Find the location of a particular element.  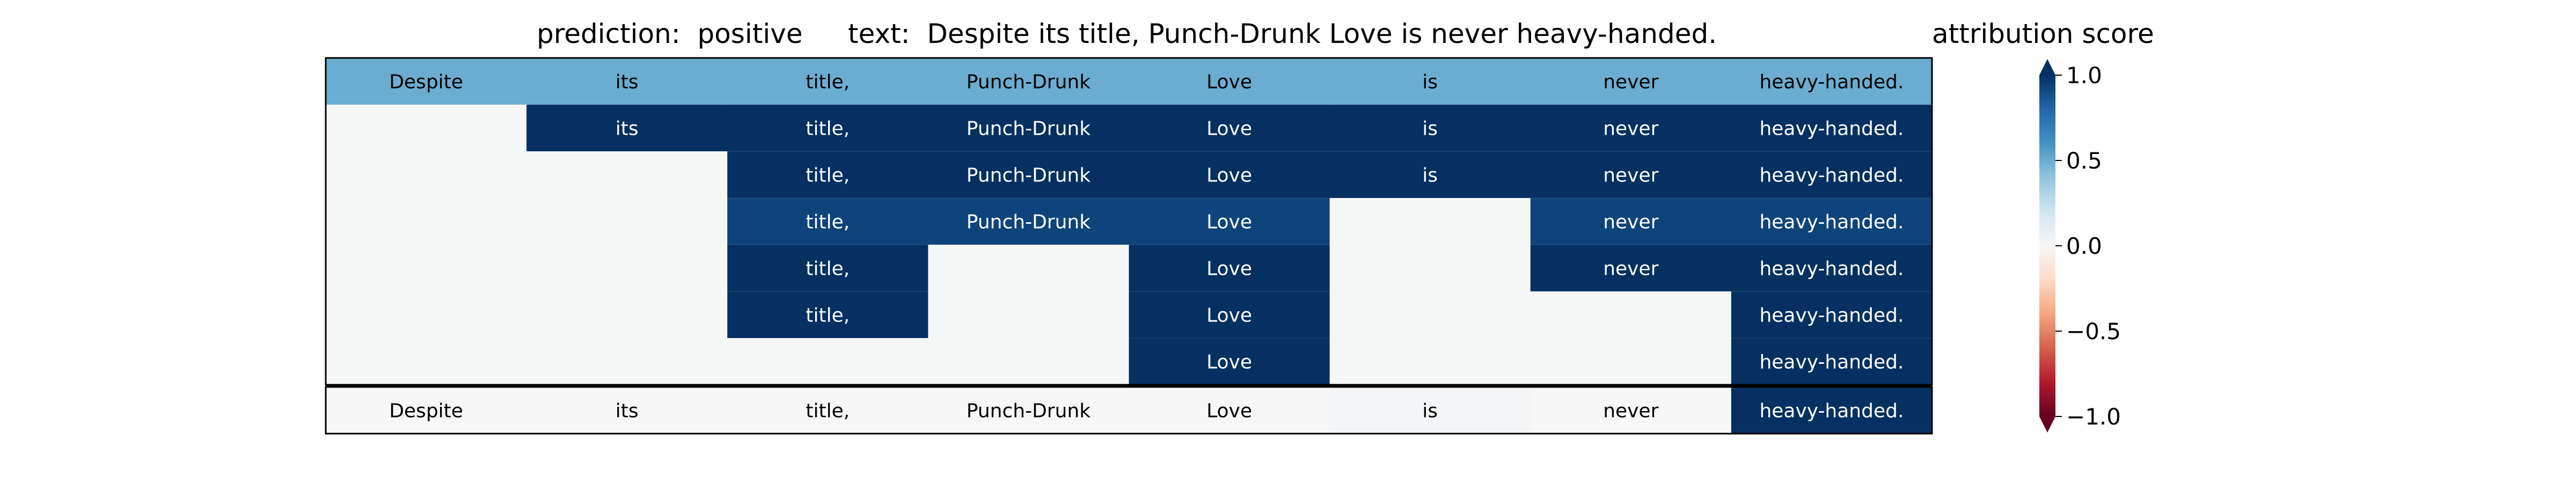

heatmap-row-1-cell-label: is is located at coordinates (1430, 129).